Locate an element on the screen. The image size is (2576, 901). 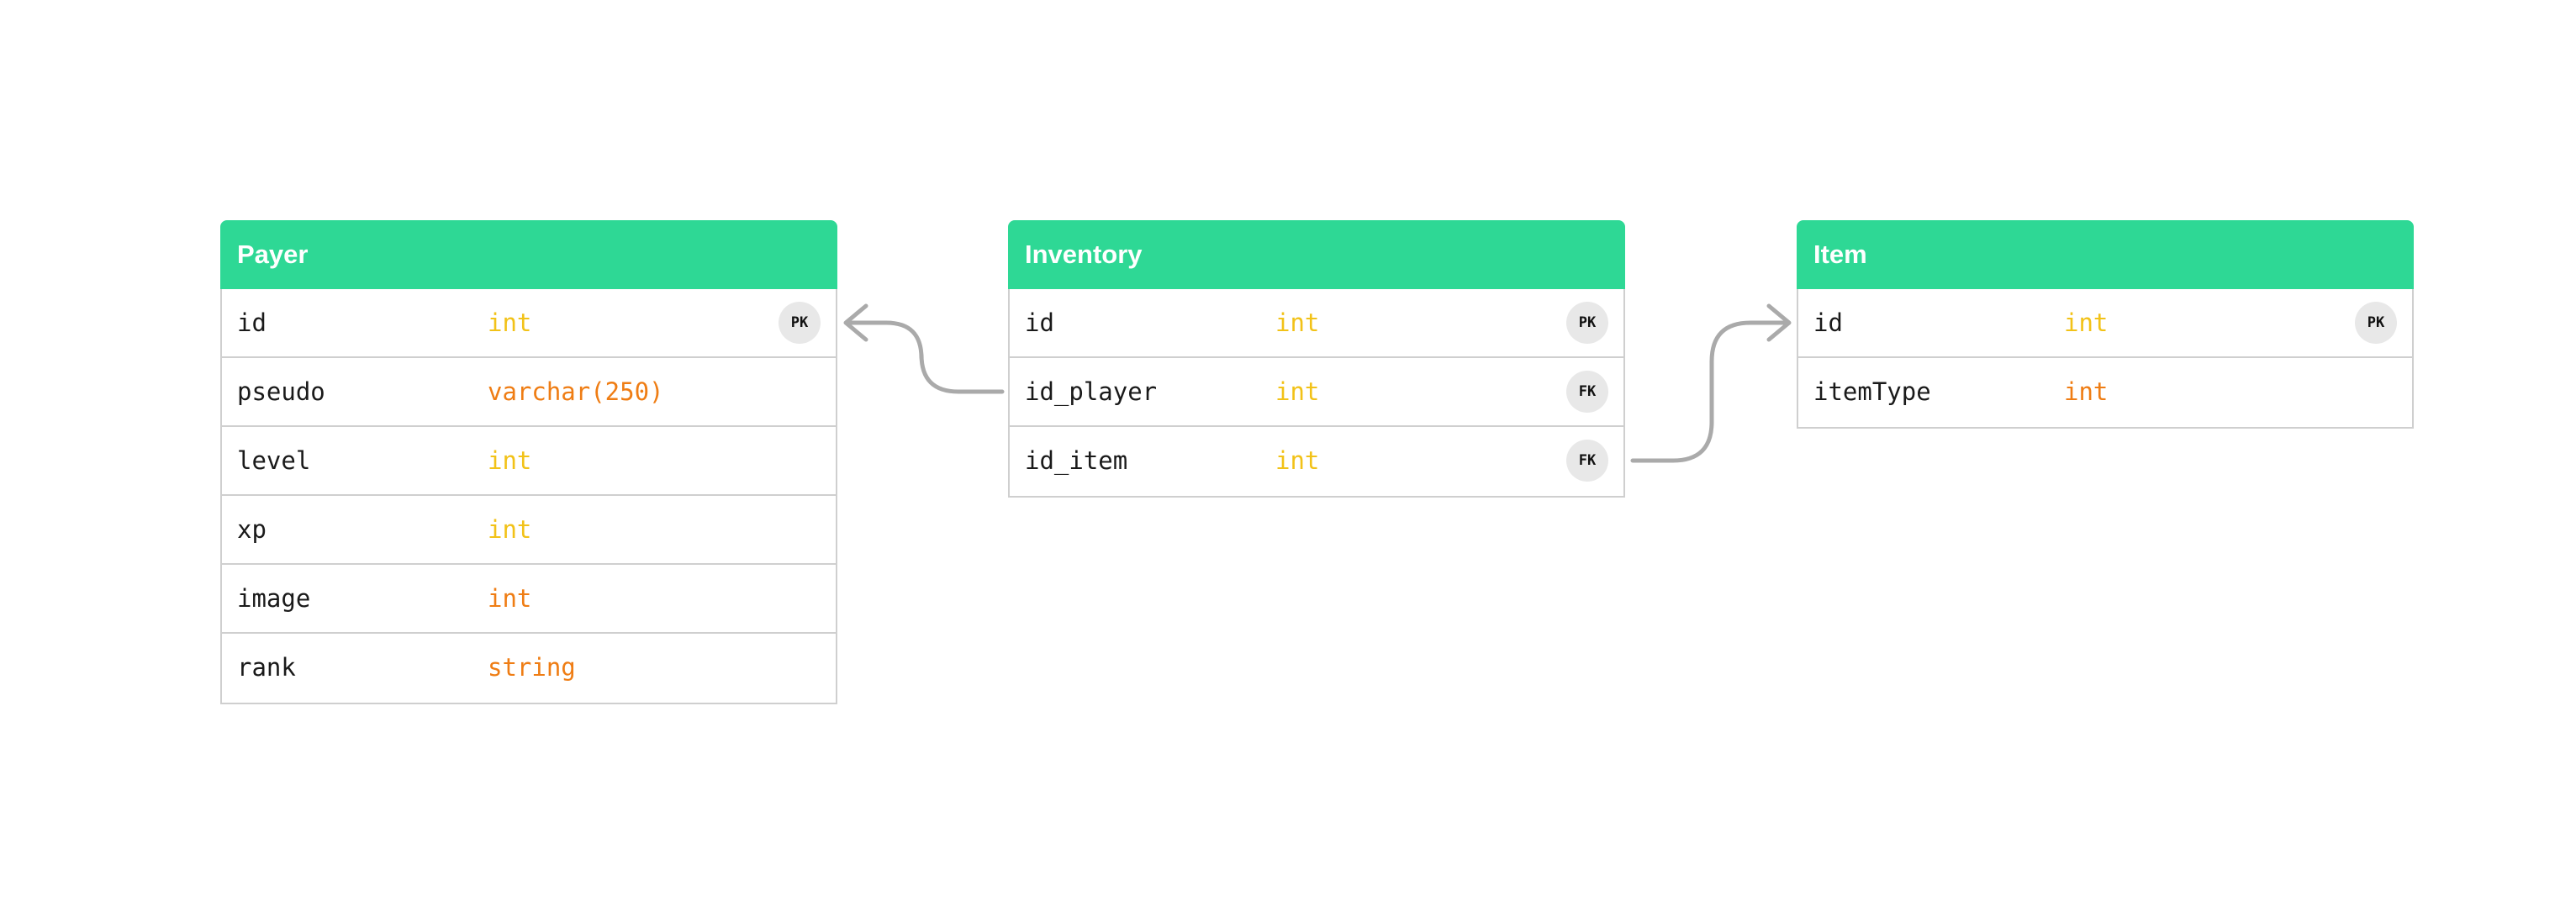
column-row-payer-xp: xp int is located at coordinates (529, 530).